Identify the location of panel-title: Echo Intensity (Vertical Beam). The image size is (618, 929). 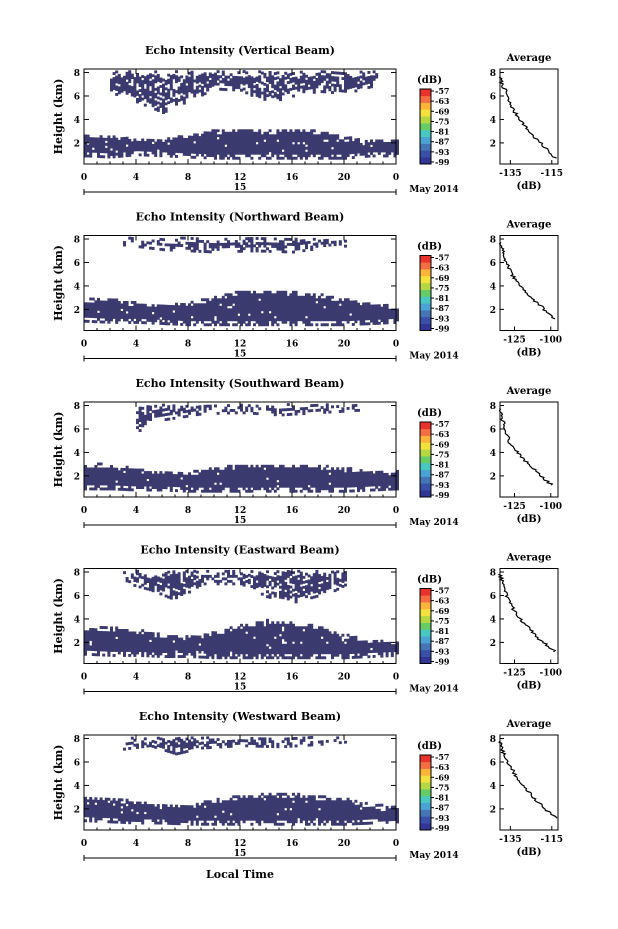
(240, 50).